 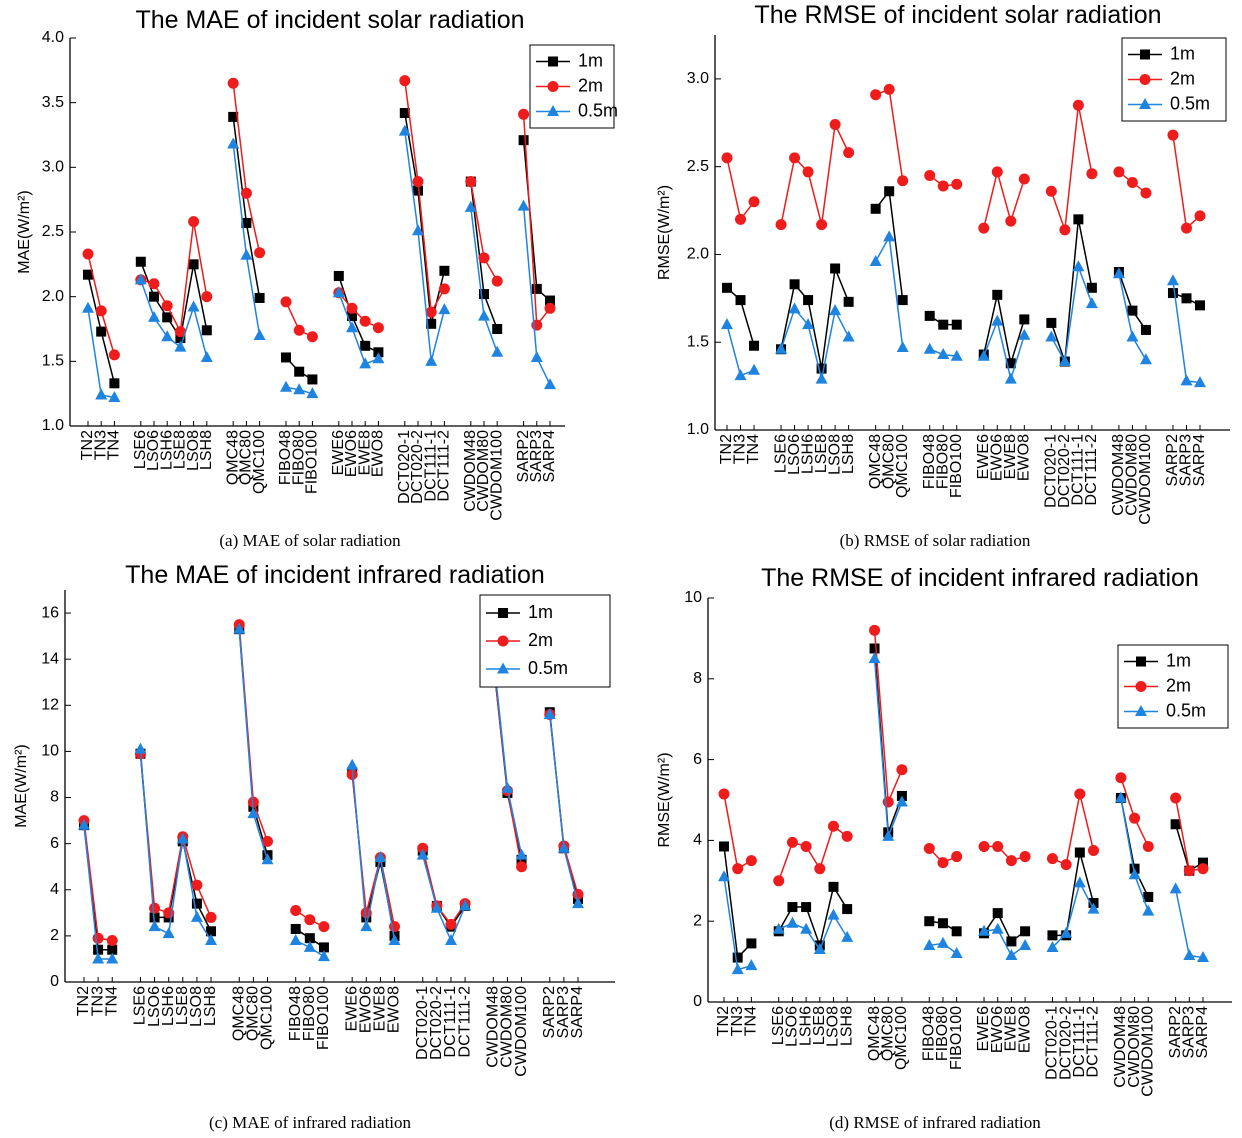 What do you see at coordinates (298, 457) in the screenshot?
I see `x-tick-label: FIBO80` at bounding box center [298, 457].